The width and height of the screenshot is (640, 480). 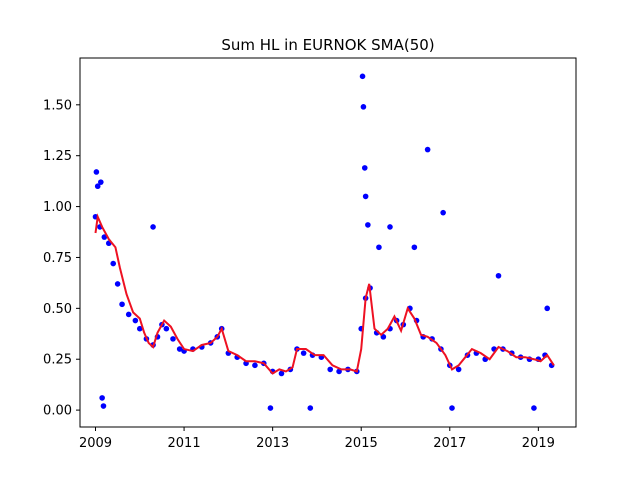 I want to click on y-tick-label: 1.00, so click(x=57, y=207).